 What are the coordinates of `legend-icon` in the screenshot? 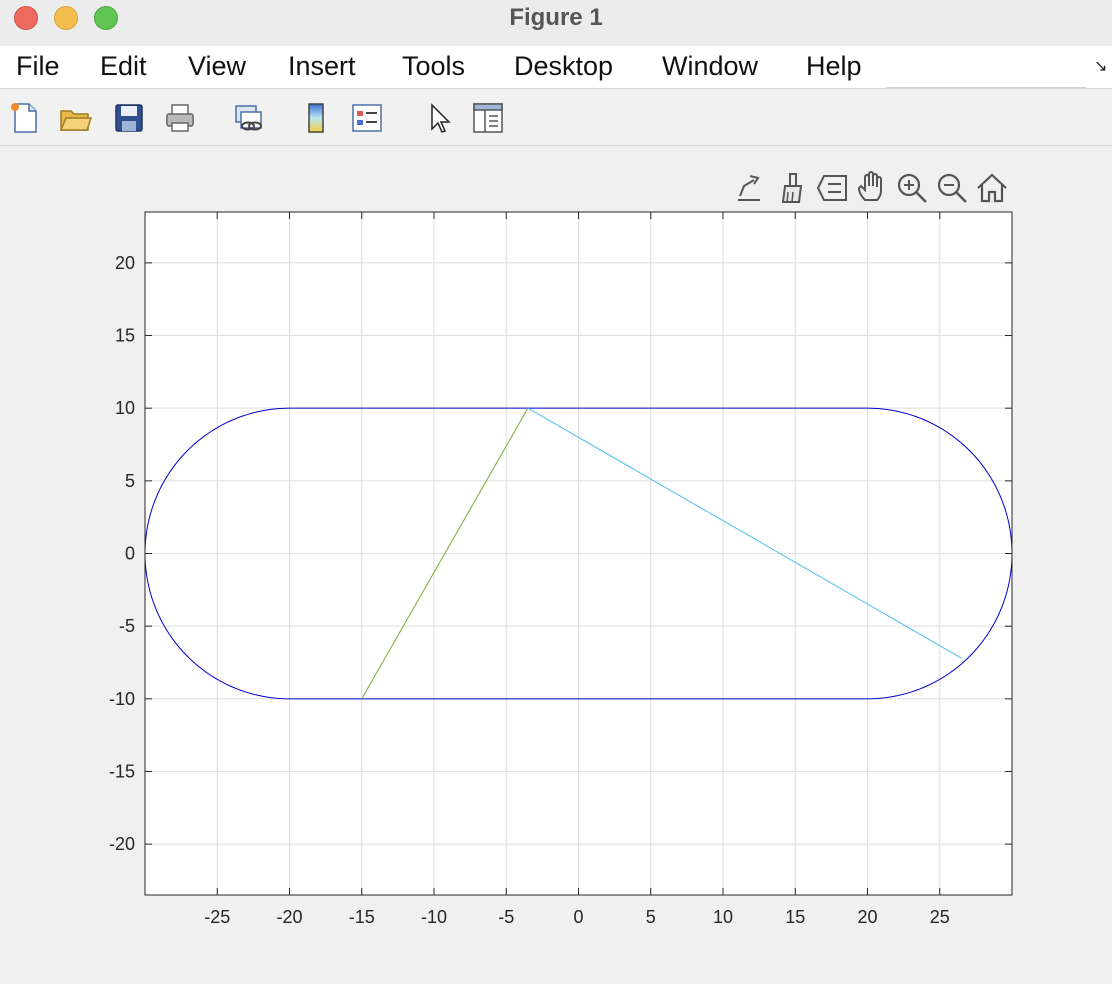 It's located at (367, 118).